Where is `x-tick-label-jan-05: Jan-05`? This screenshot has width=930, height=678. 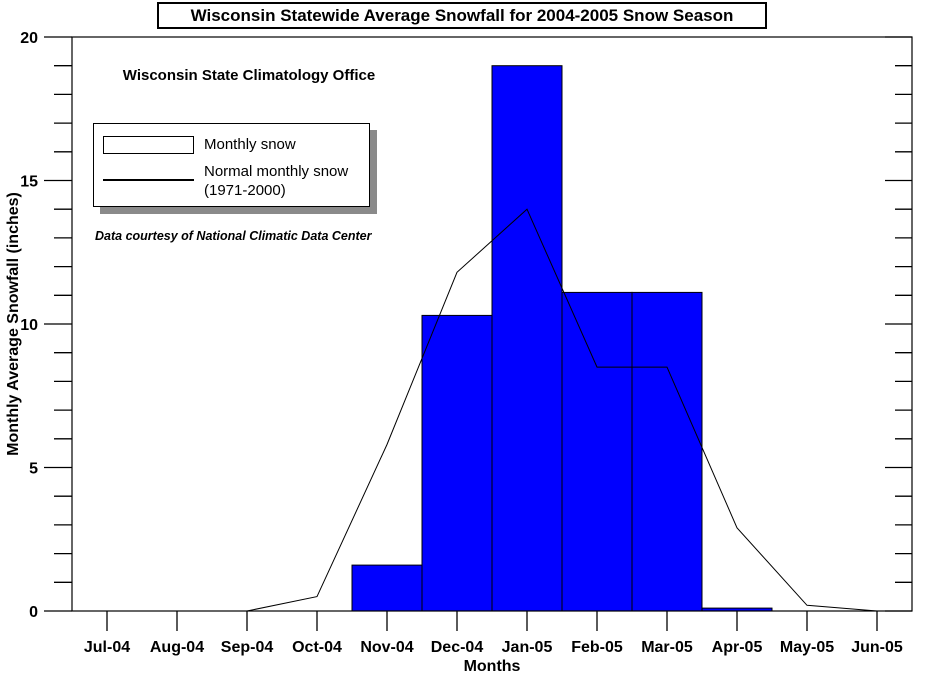
x-tick-label-jan-05: Jan-05 is located at coordinates (527, 647).